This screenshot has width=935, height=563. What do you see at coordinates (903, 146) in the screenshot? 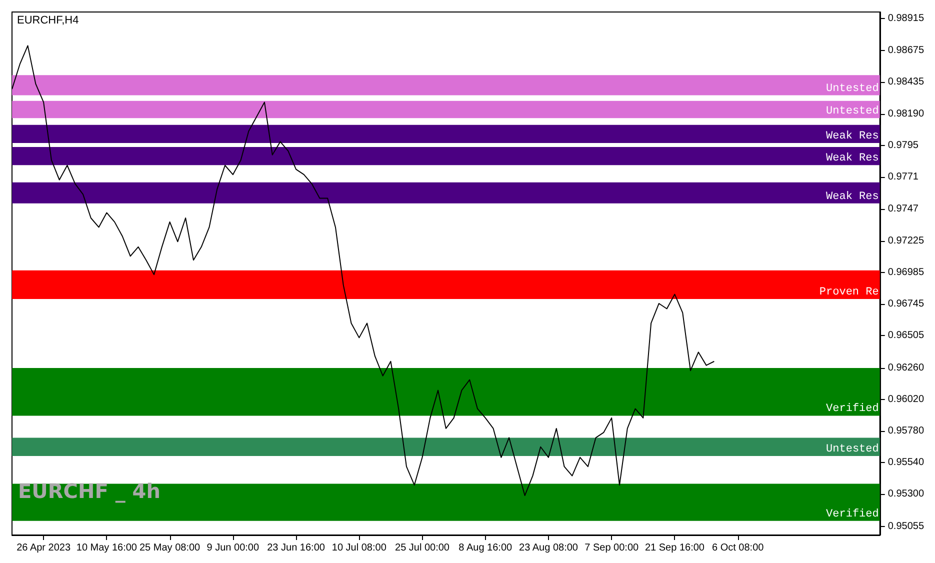
I see `y-tick-label: 0.9795` at bounding box center [903, 146].